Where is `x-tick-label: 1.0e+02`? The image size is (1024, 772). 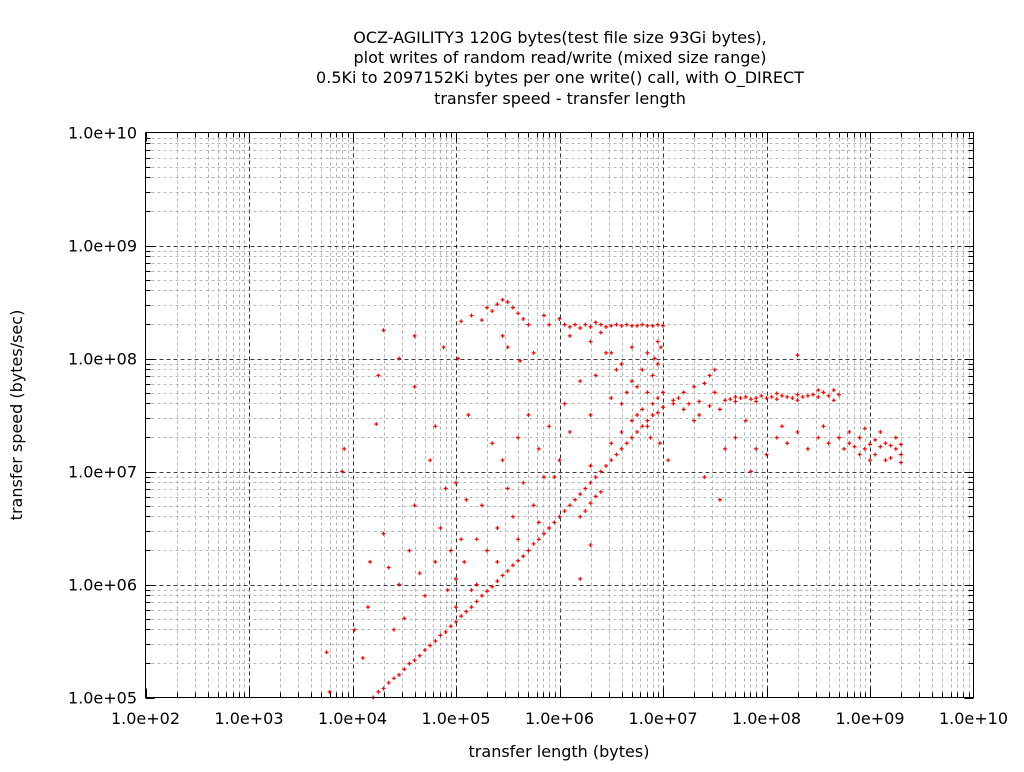 x-tick-label: 1.0e+02 is located at coordinates (145, 718).